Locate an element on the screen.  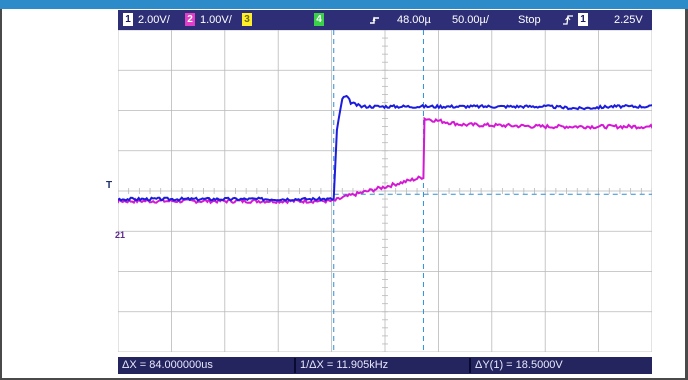
window-bottom-border is located at coordinates (344, 379).